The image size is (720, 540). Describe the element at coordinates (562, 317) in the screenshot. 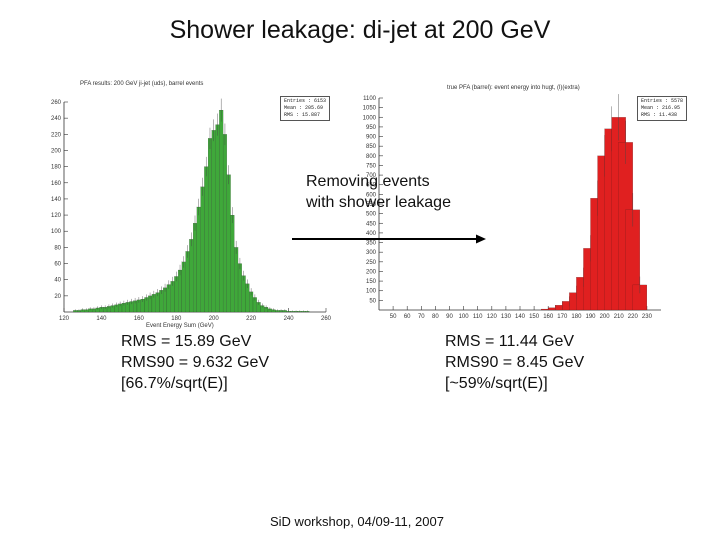

I see `right-x-tick-label: 170` at that location.